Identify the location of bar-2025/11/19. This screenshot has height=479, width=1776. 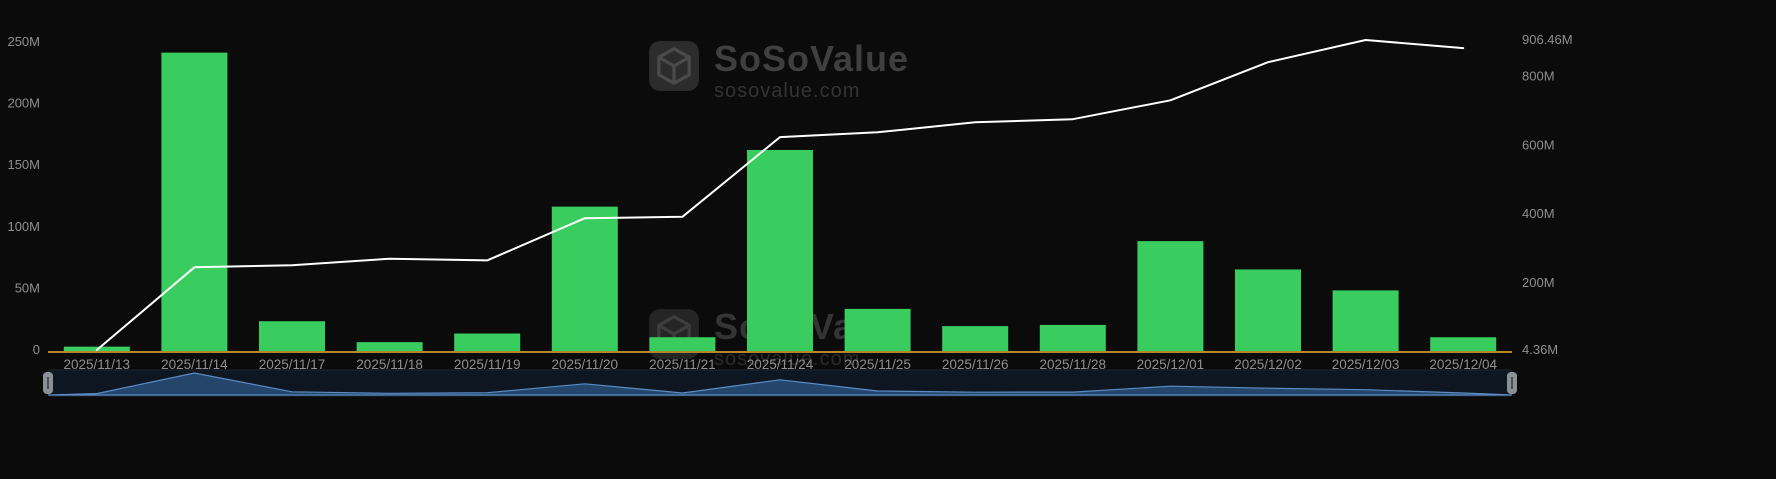
(487, 342).